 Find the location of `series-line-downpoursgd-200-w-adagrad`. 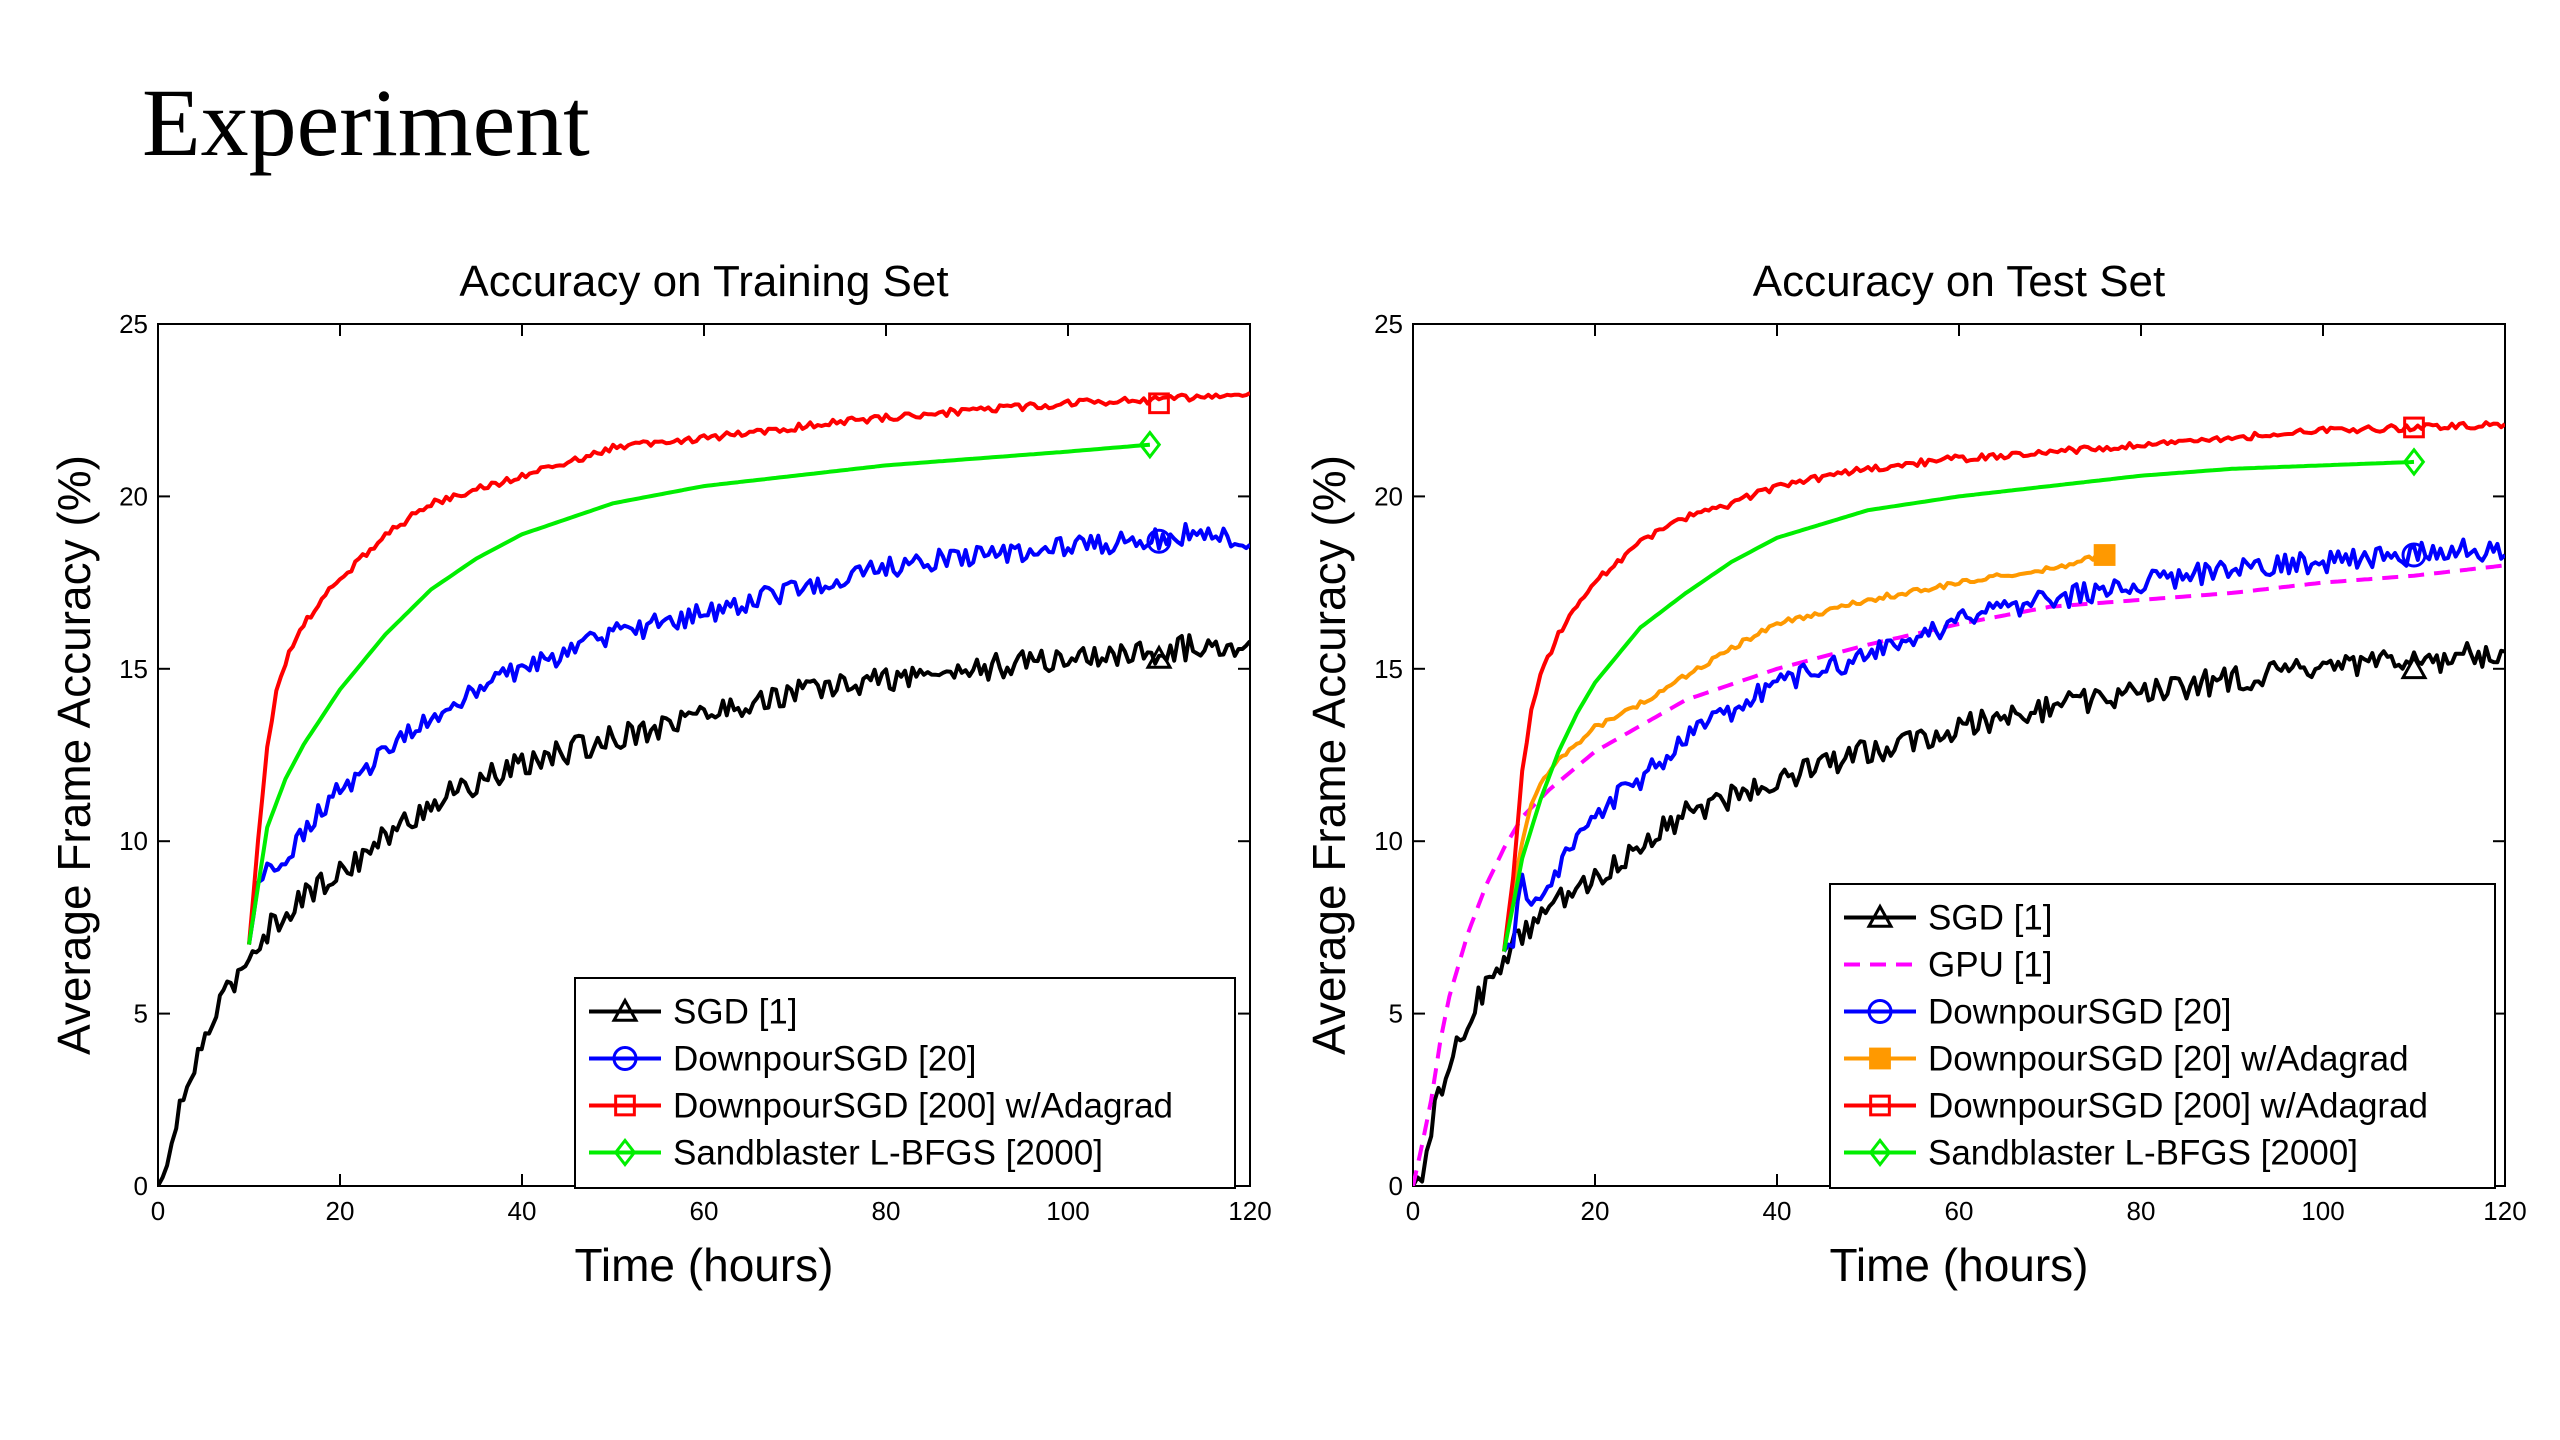

series-line-downpoursgd-200-w-adagrad is located at coordinates (2003, 686).